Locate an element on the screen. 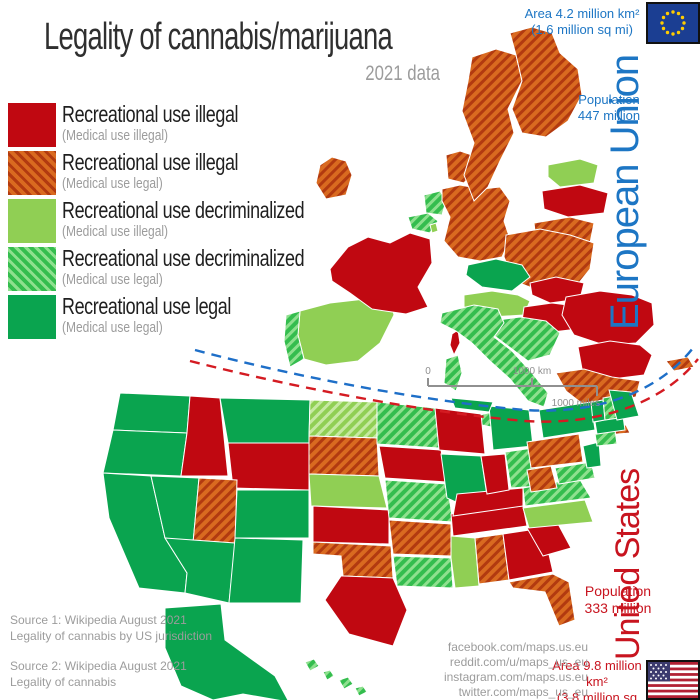 The image size is (700, 700). region-sweden is located at coordinates (492, 125).